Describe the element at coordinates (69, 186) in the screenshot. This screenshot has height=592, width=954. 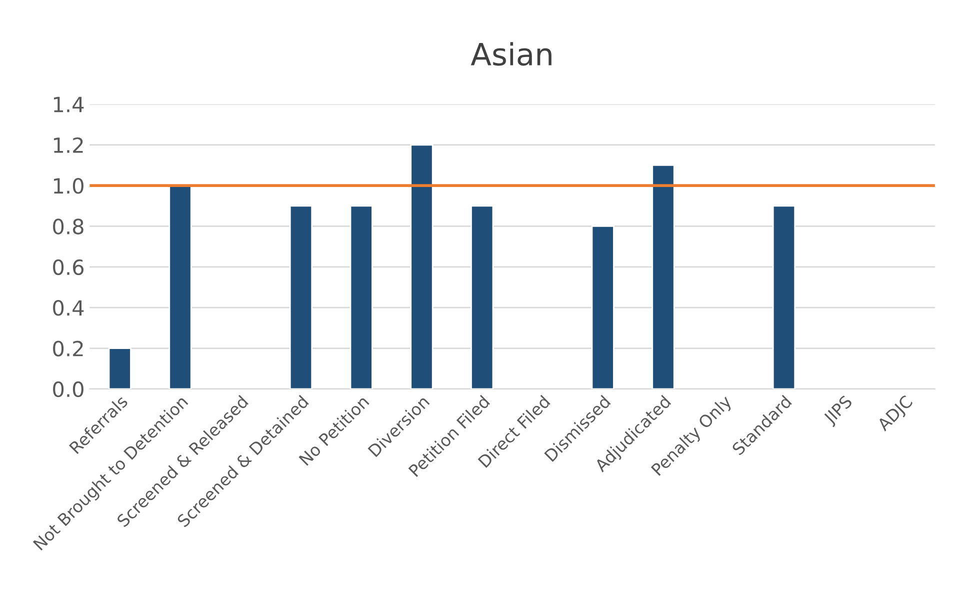
I see `y-tick-label: 1.0` at that location.